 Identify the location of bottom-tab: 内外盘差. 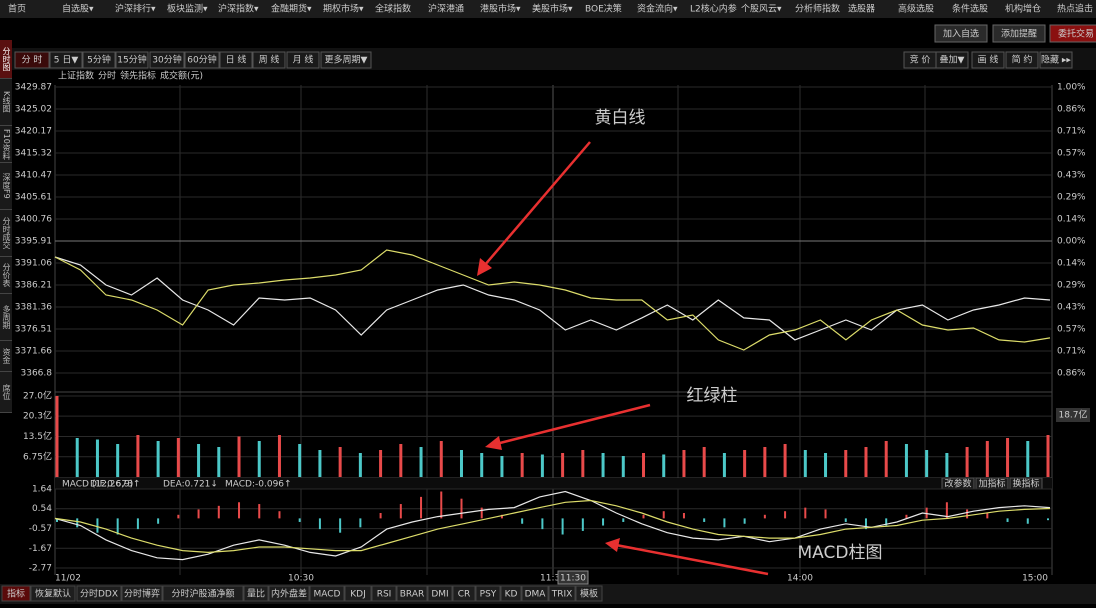
(289, 594).